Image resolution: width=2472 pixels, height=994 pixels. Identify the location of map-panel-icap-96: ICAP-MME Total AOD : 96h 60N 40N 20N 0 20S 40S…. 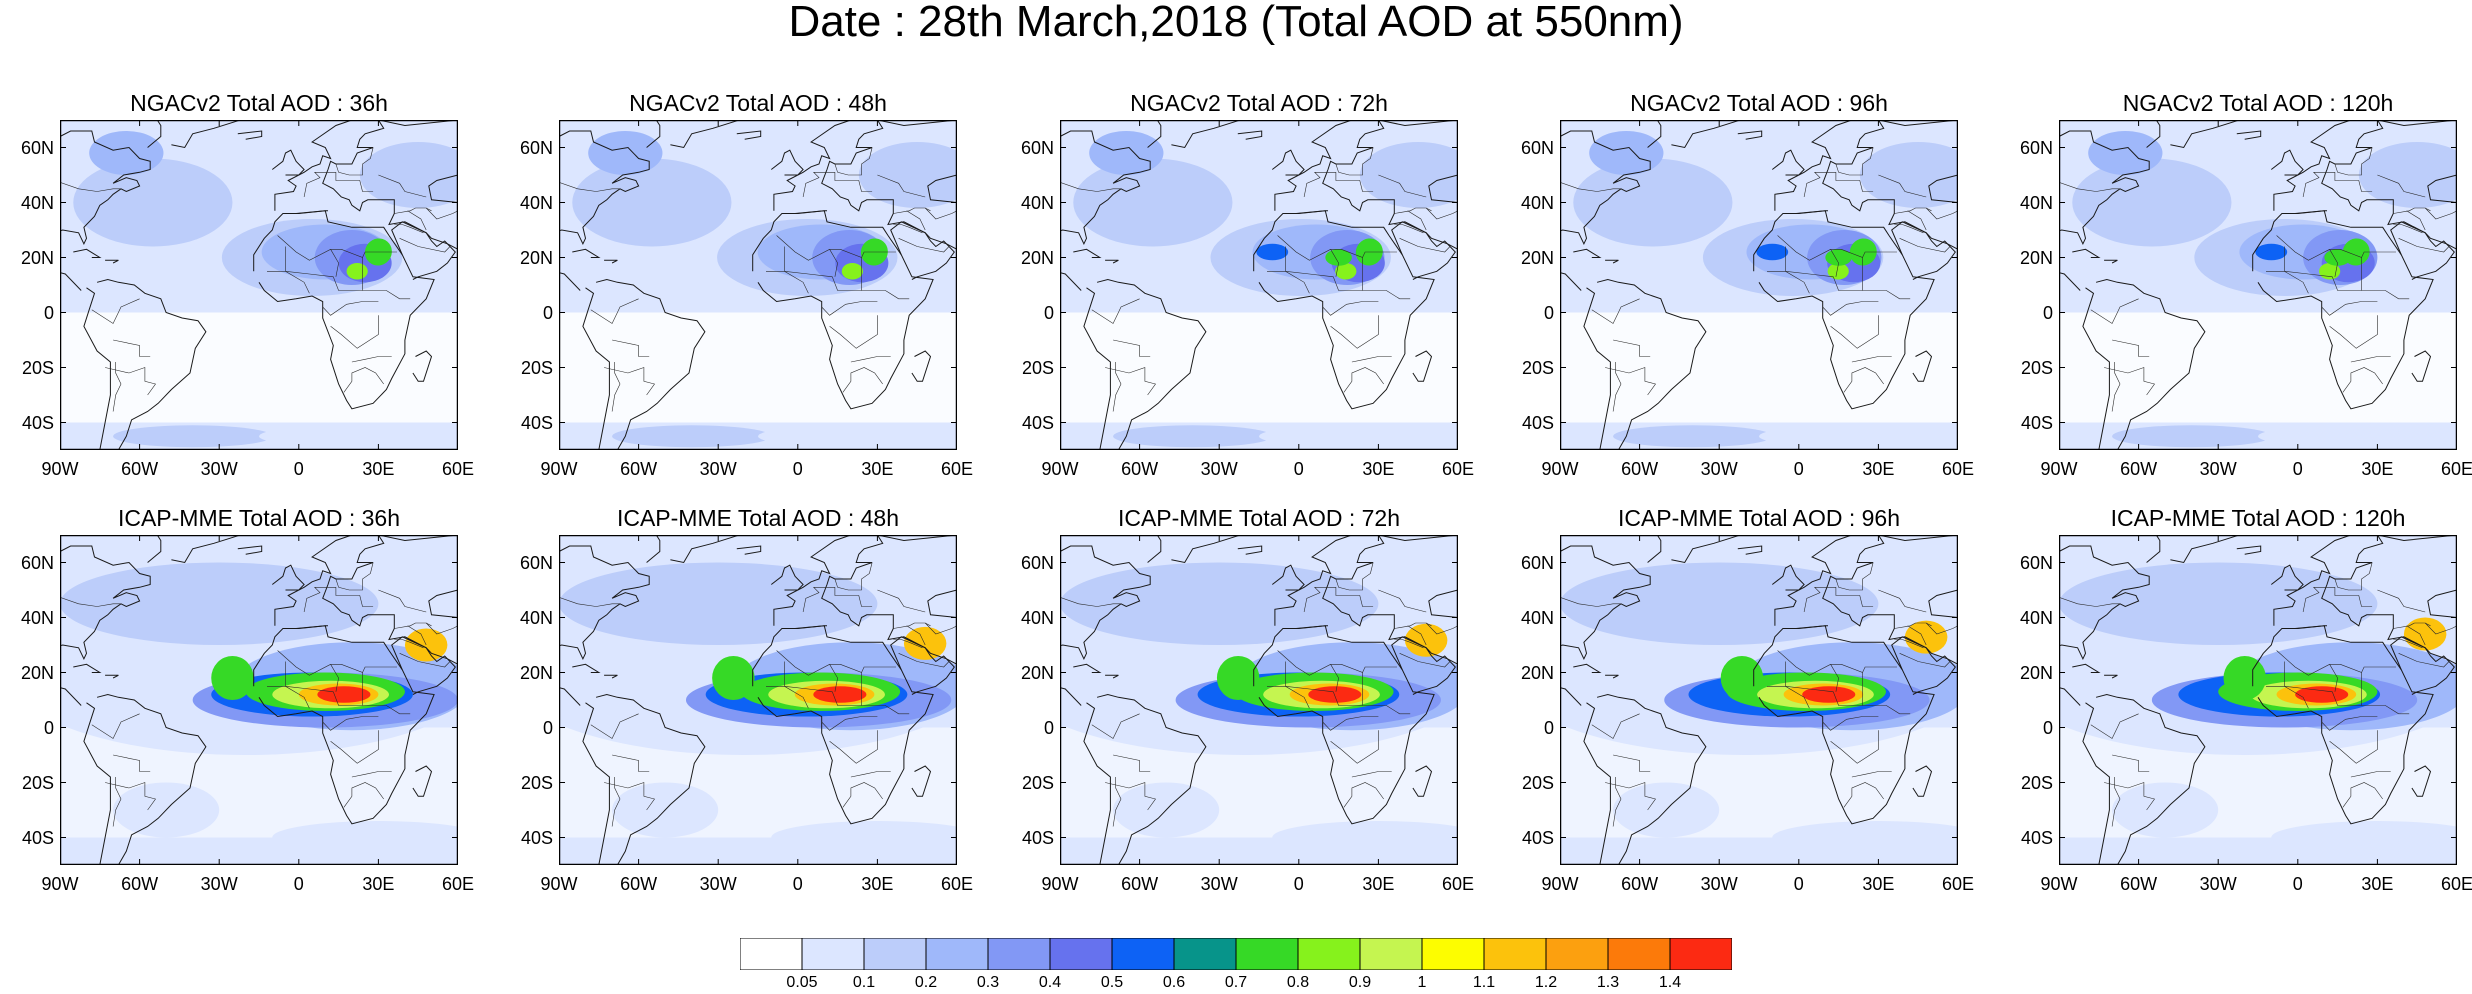
(1747, 699).